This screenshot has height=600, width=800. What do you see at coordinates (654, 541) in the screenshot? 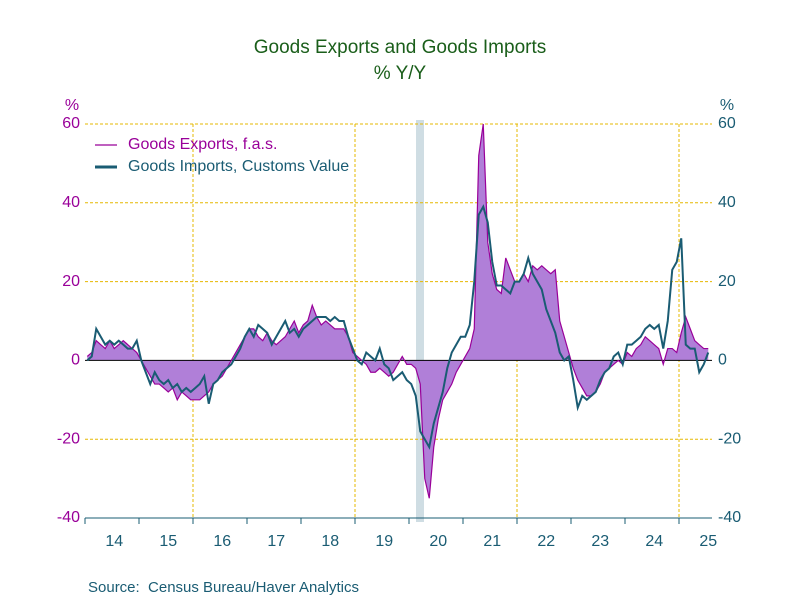
I see `x-tick-label: 24` at bounding box center [654, 541].